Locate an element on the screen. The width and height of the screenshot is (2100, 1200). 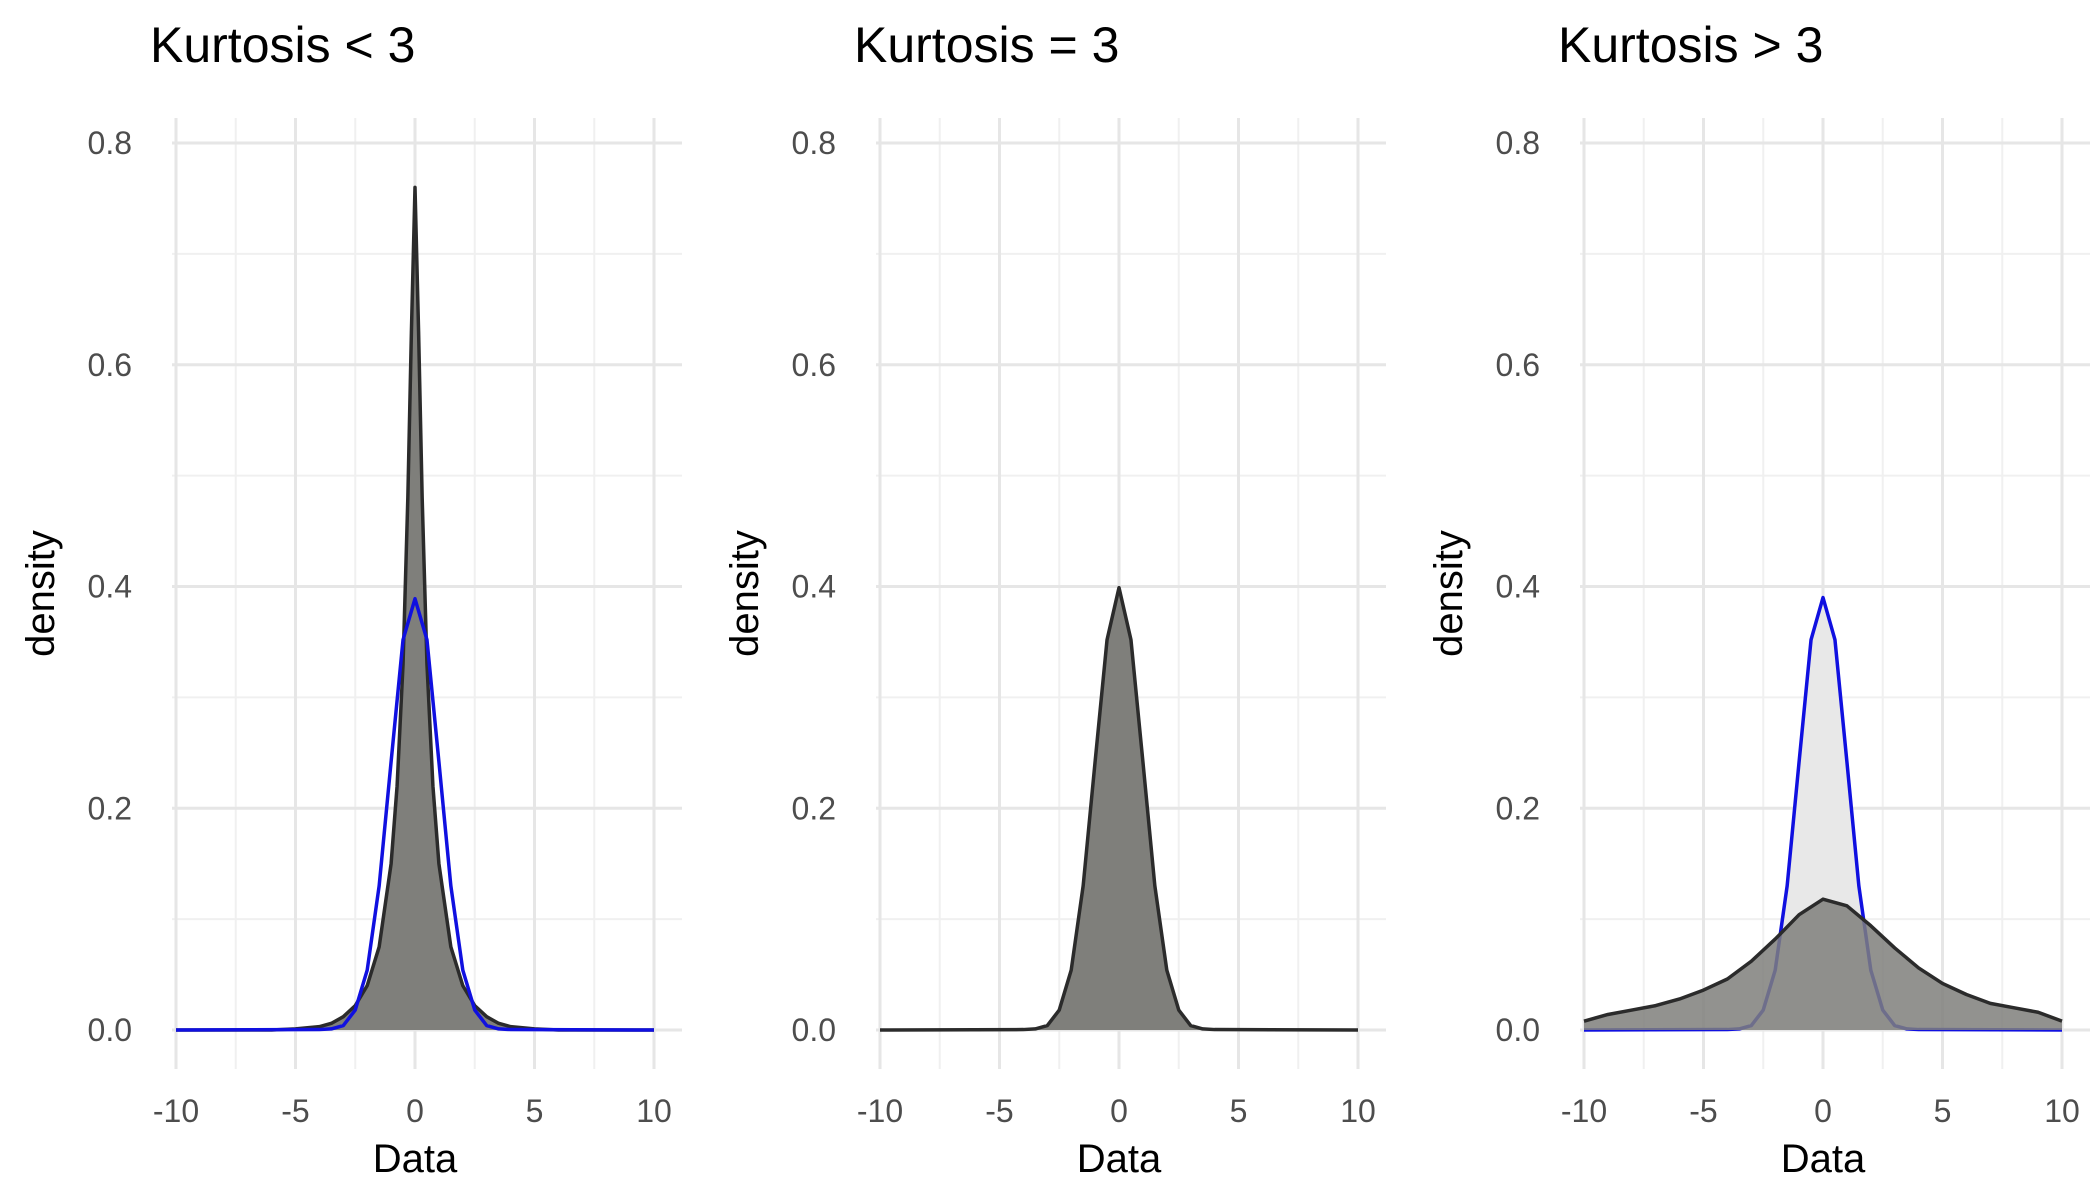
panel-title: Kurtosis > 3 is located at coordinates (1690, 45).